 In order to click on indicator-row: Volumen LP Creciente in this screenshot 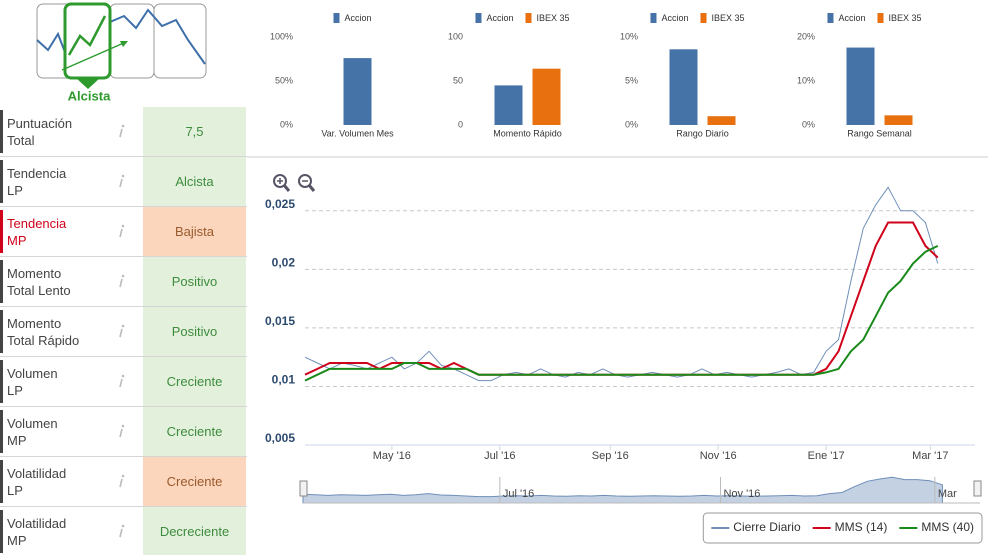, I will do `click(123, 382)`.